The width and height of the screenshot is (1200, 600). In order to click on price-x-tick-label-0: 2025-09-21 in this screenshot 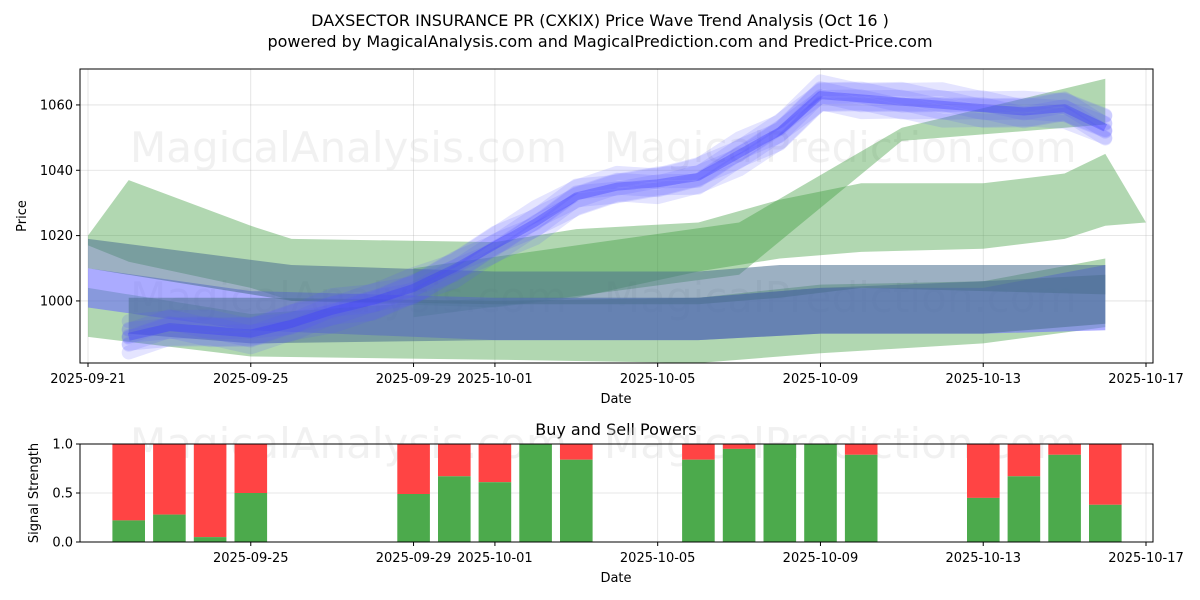, I will do `click(88, 379)`.